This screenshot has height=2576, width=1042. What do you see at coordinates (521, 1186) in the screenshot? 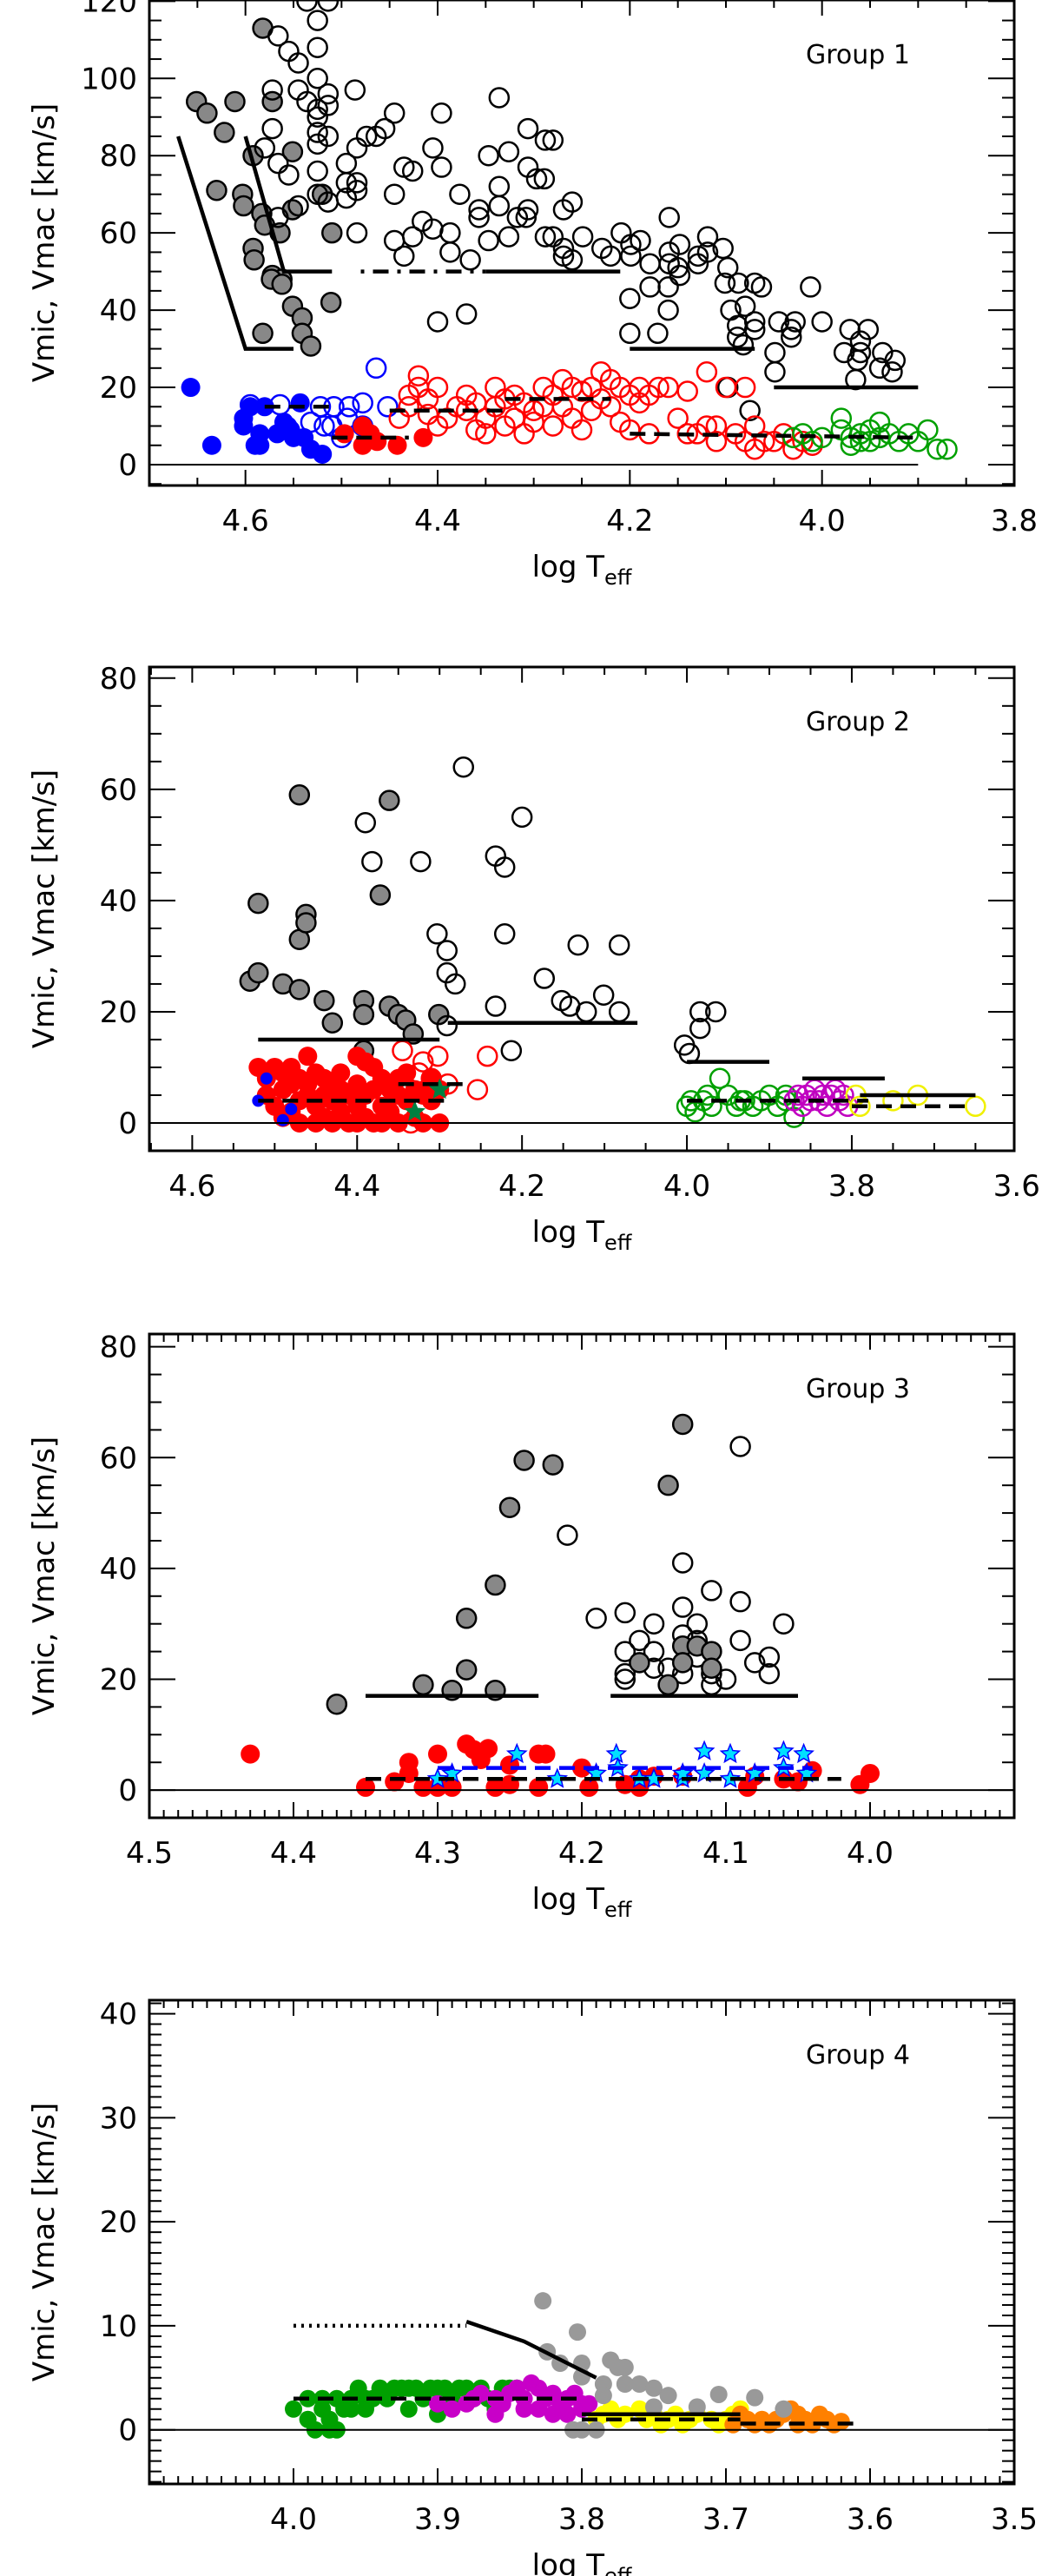
I see `x-tick-label: 4.2` at bounding box center [521, 1186].